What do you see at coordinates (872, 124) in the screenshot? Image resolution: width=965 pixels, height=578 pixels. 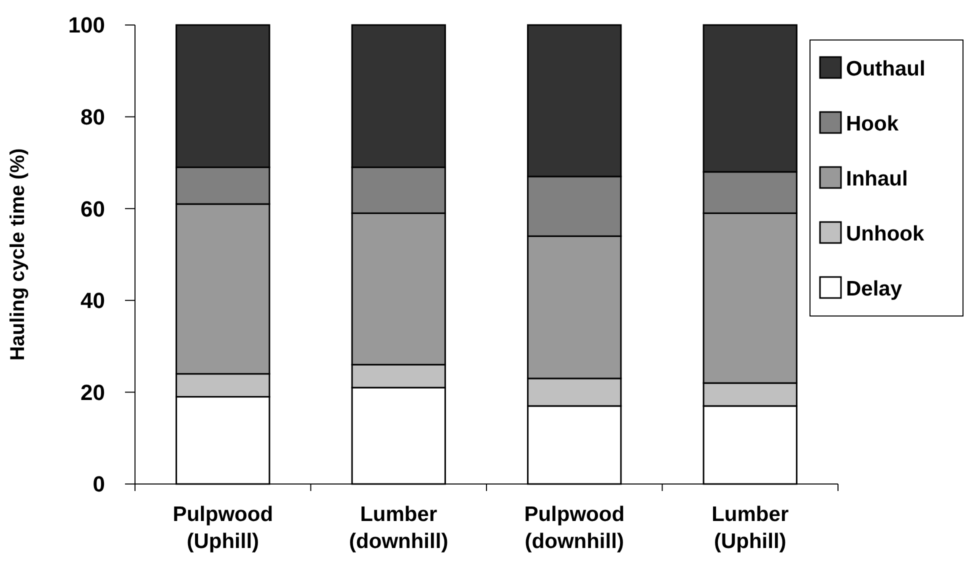 I see `legend-label: Hook` at bounding box center [872, 124].